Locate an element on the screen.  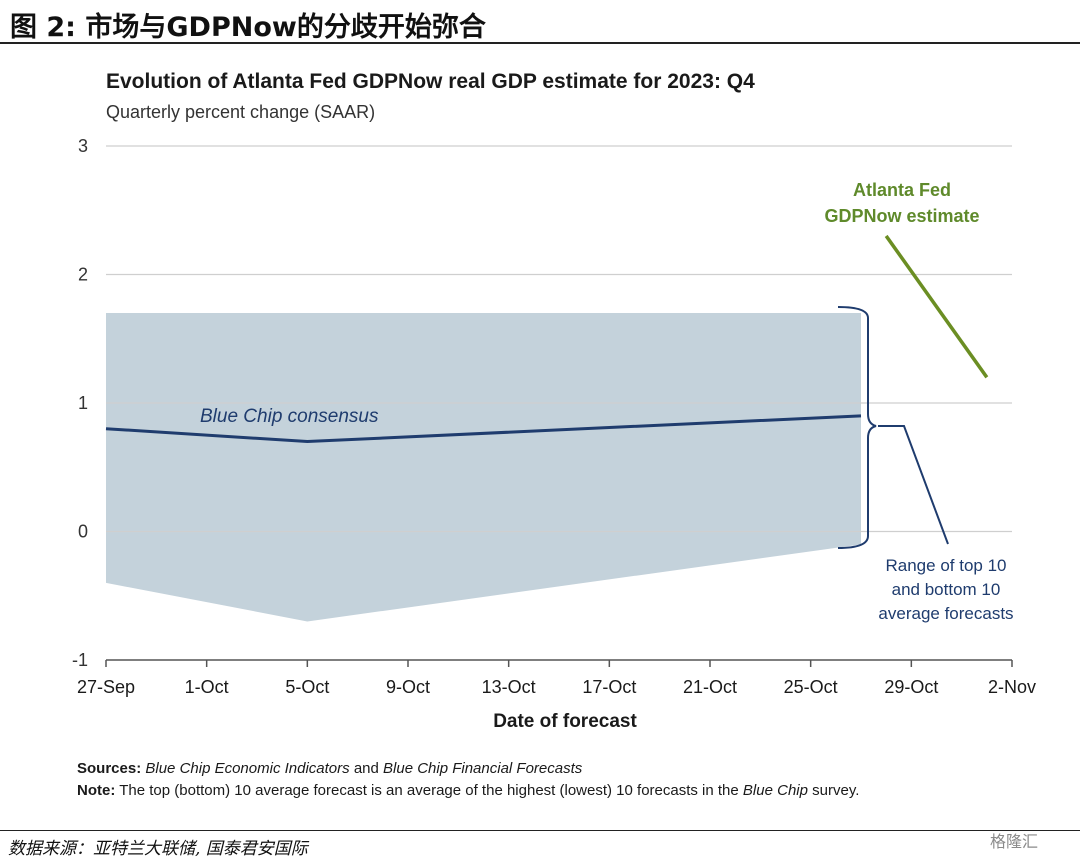
sources-and: and is located at coordinates (366, 768).